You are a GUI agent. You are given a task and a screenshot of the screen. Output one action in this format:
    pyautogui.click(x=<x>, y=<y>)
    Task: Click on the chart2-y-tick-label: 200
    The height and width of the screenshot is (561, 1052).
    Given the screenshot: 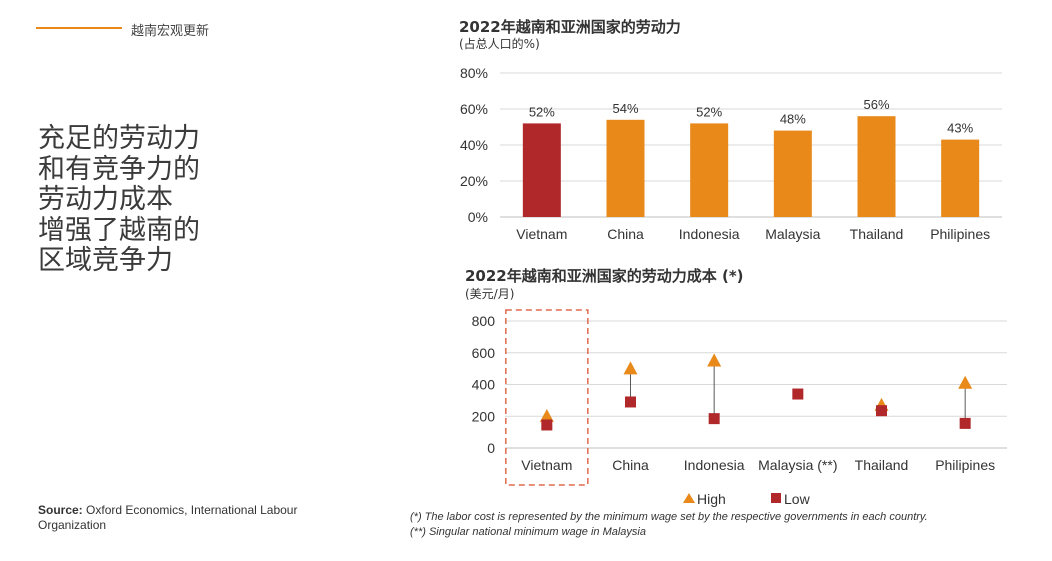 What is the action you would take?
    pyautogui.click(x=484, y=416)
    